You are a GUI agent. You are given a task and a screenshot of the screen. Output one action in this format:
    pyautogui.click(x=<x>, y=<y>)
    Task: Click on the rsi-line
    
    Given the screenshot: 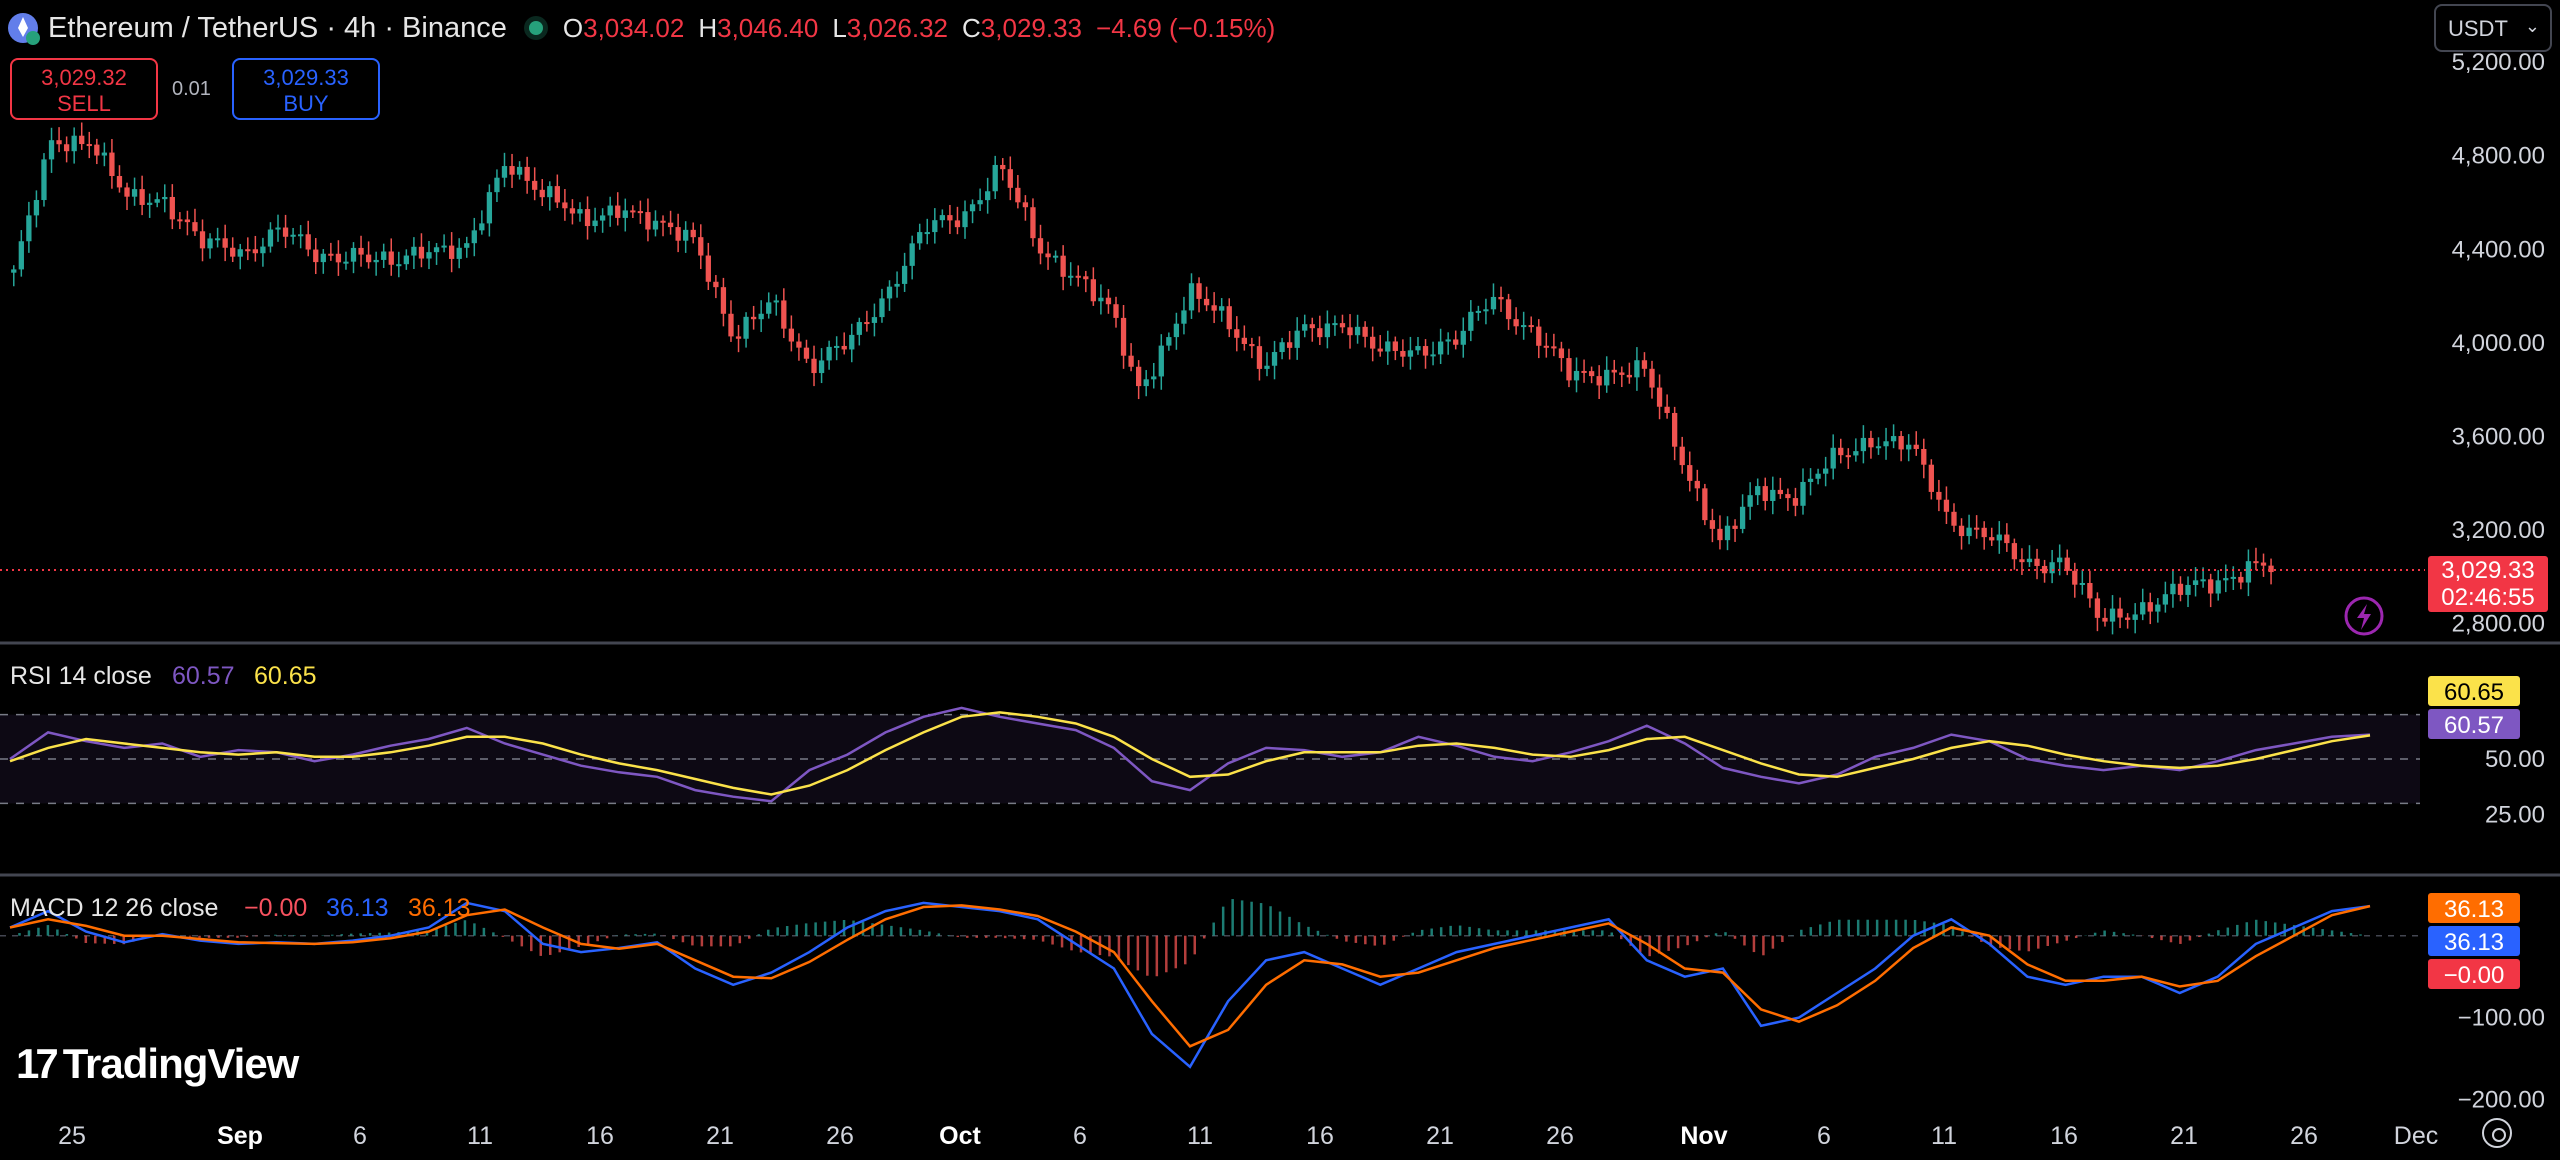 What is the action you would take?
    pyautogui.click(x=1190, y=754)
    